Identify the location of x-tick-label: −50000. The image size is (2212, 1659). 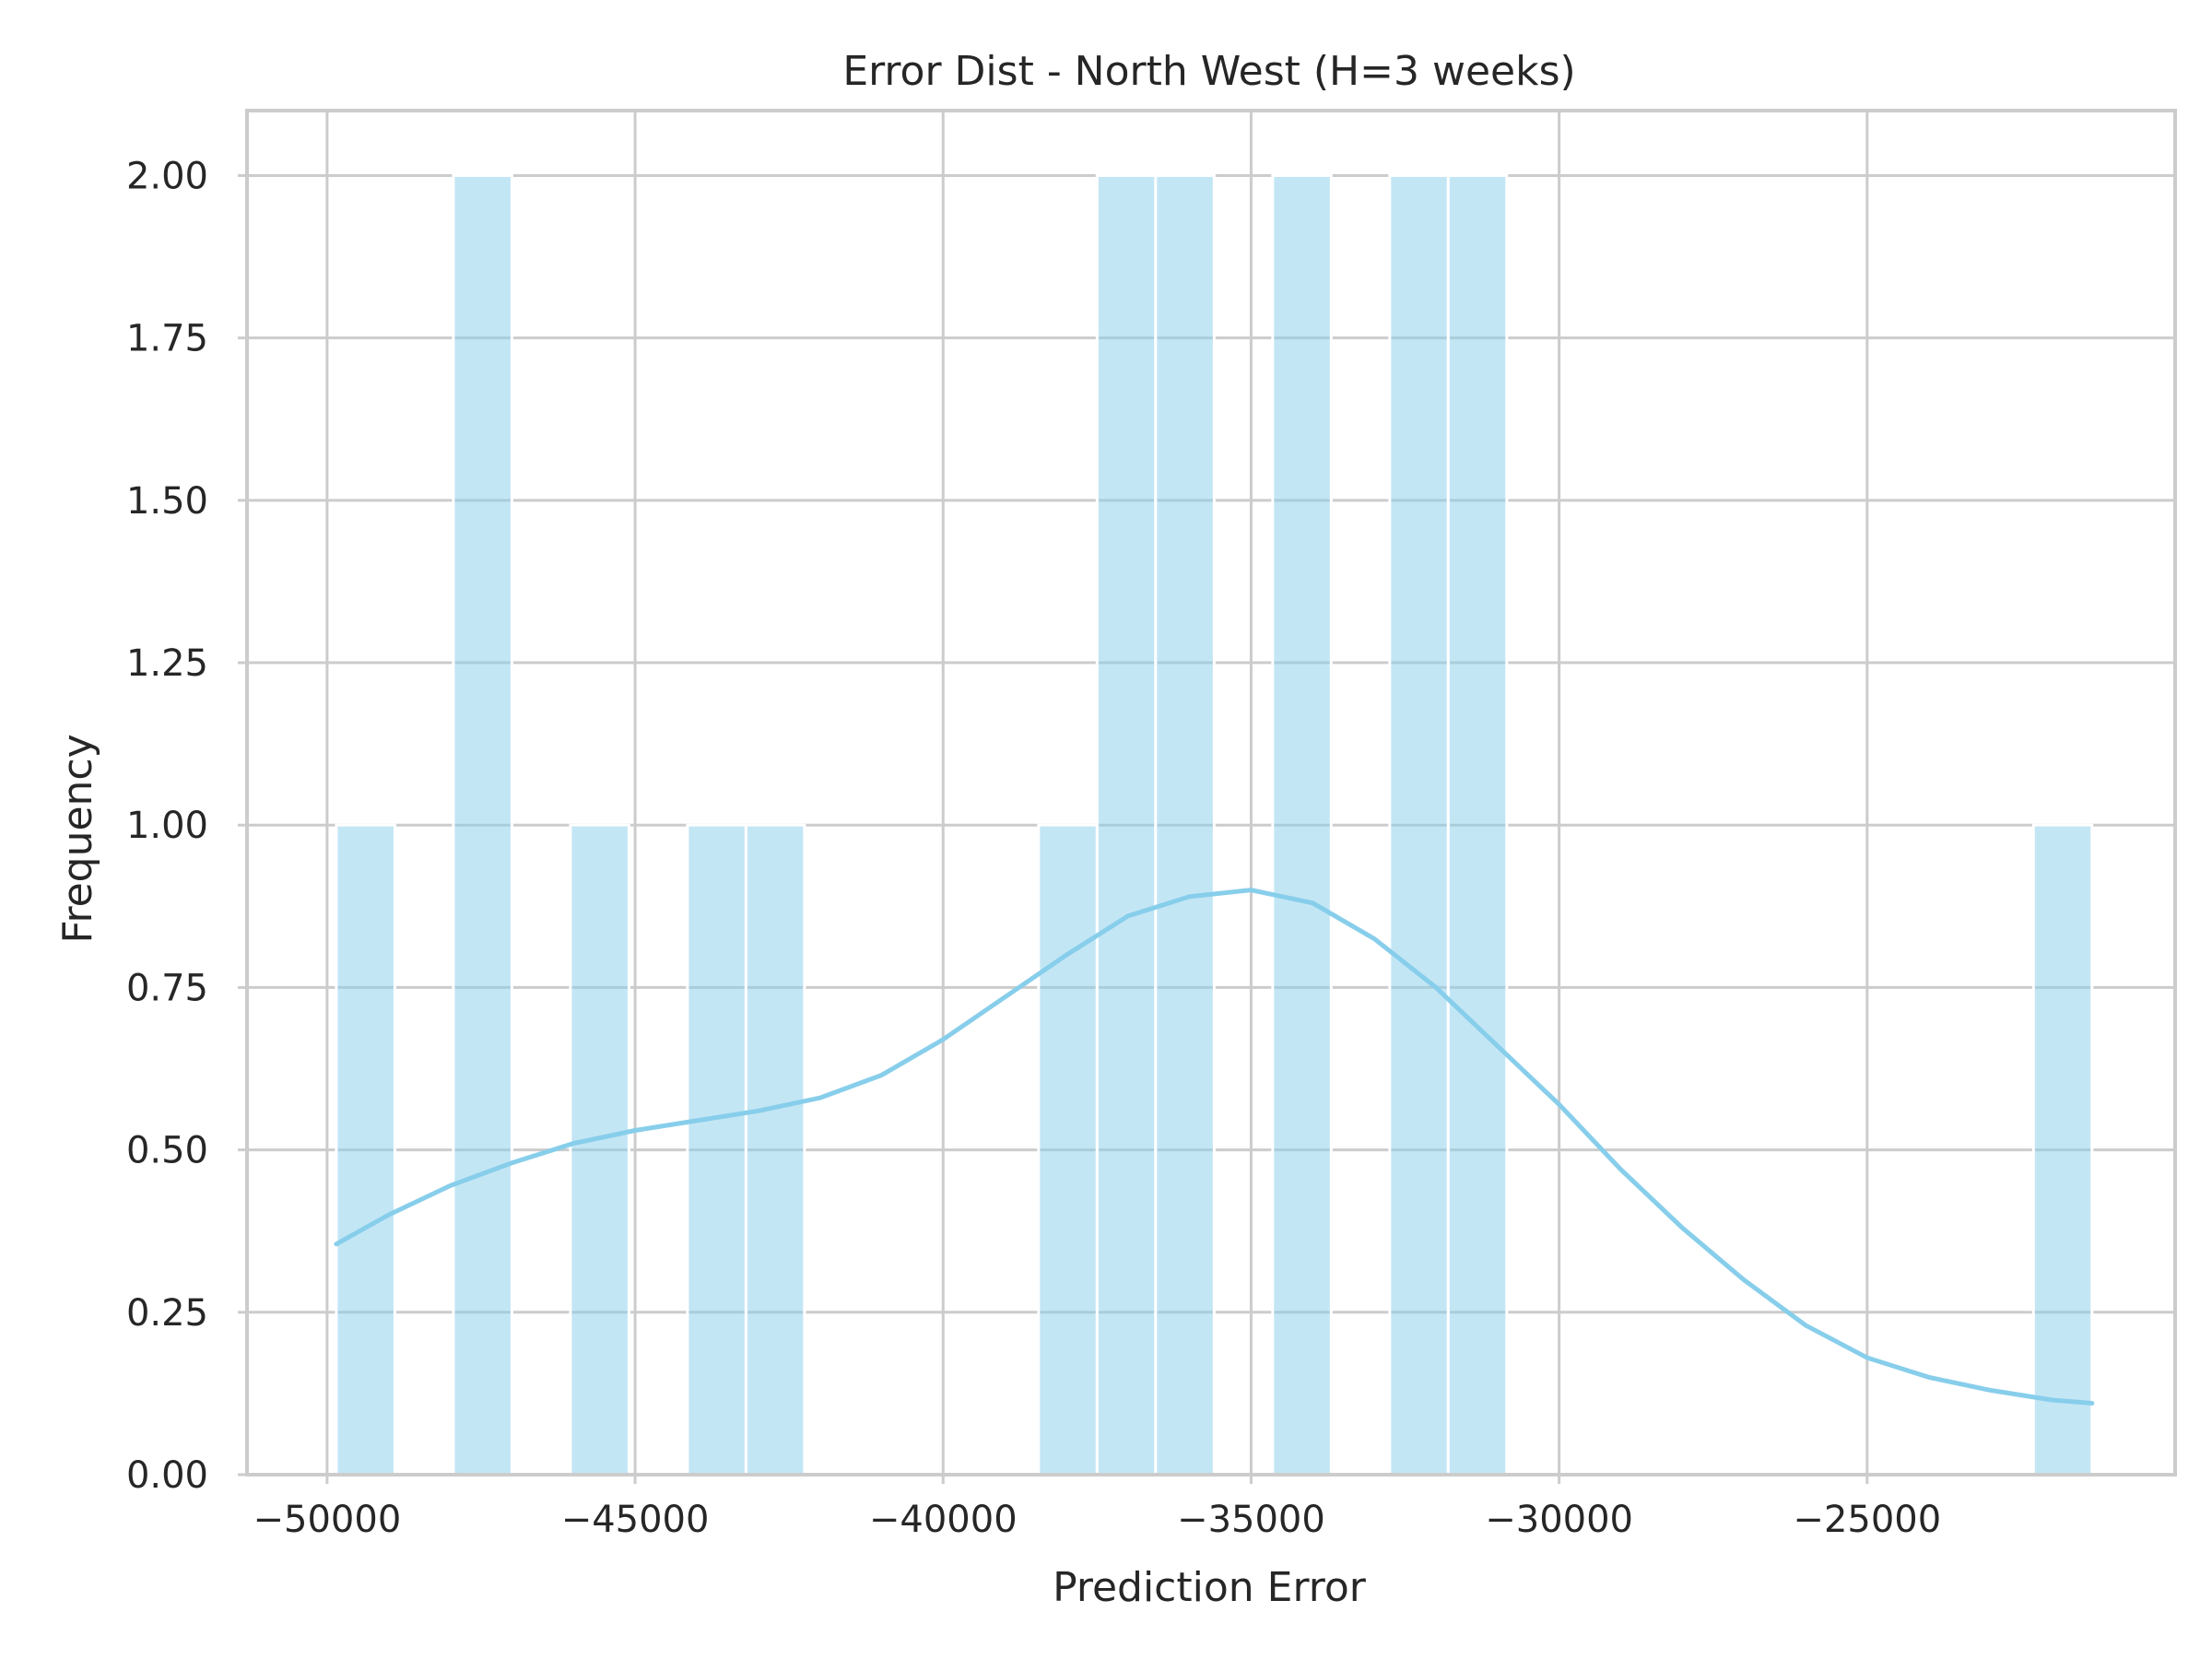
(327, 1520).